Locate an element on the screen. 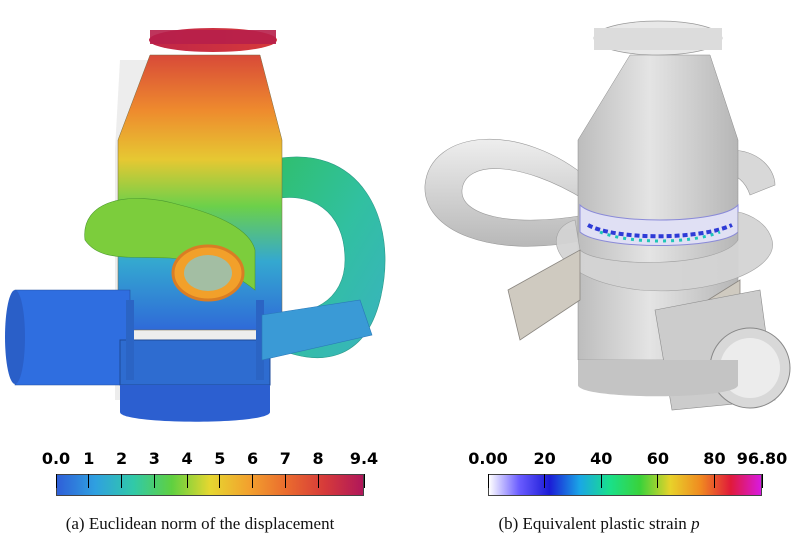 The height and width of the screenshot is (544, 798). colorbar-tick-label: 96.80 is located at coordinates (762, 458).